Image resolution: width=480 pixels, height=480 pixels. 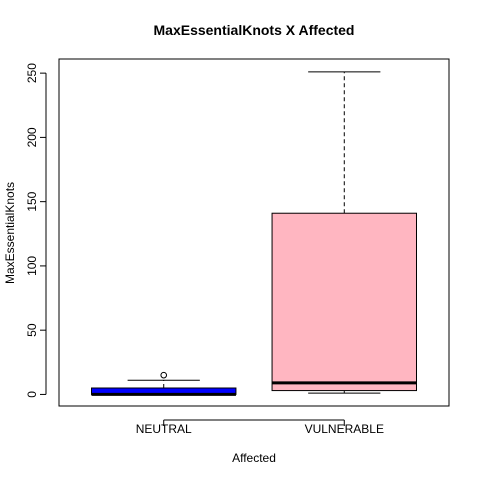 I want to click on y-tick-label: 50, so click(x=32, y=330).